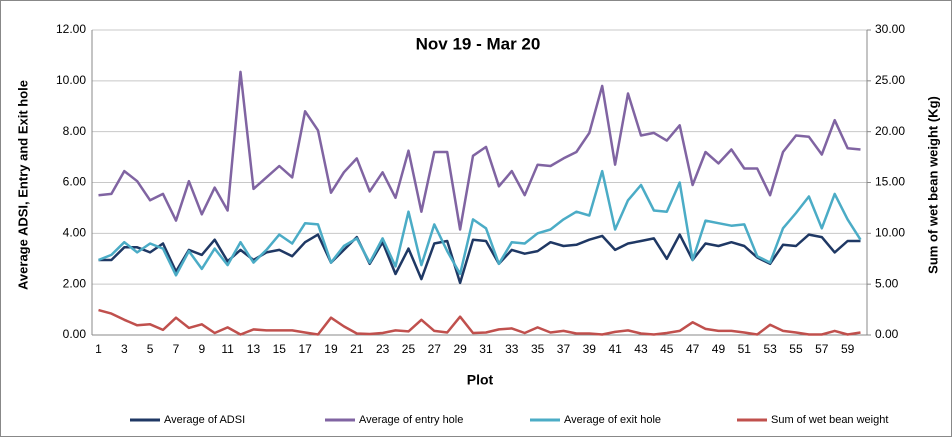  I want to click on y-tick-label: 0.00, so click(75, 334).